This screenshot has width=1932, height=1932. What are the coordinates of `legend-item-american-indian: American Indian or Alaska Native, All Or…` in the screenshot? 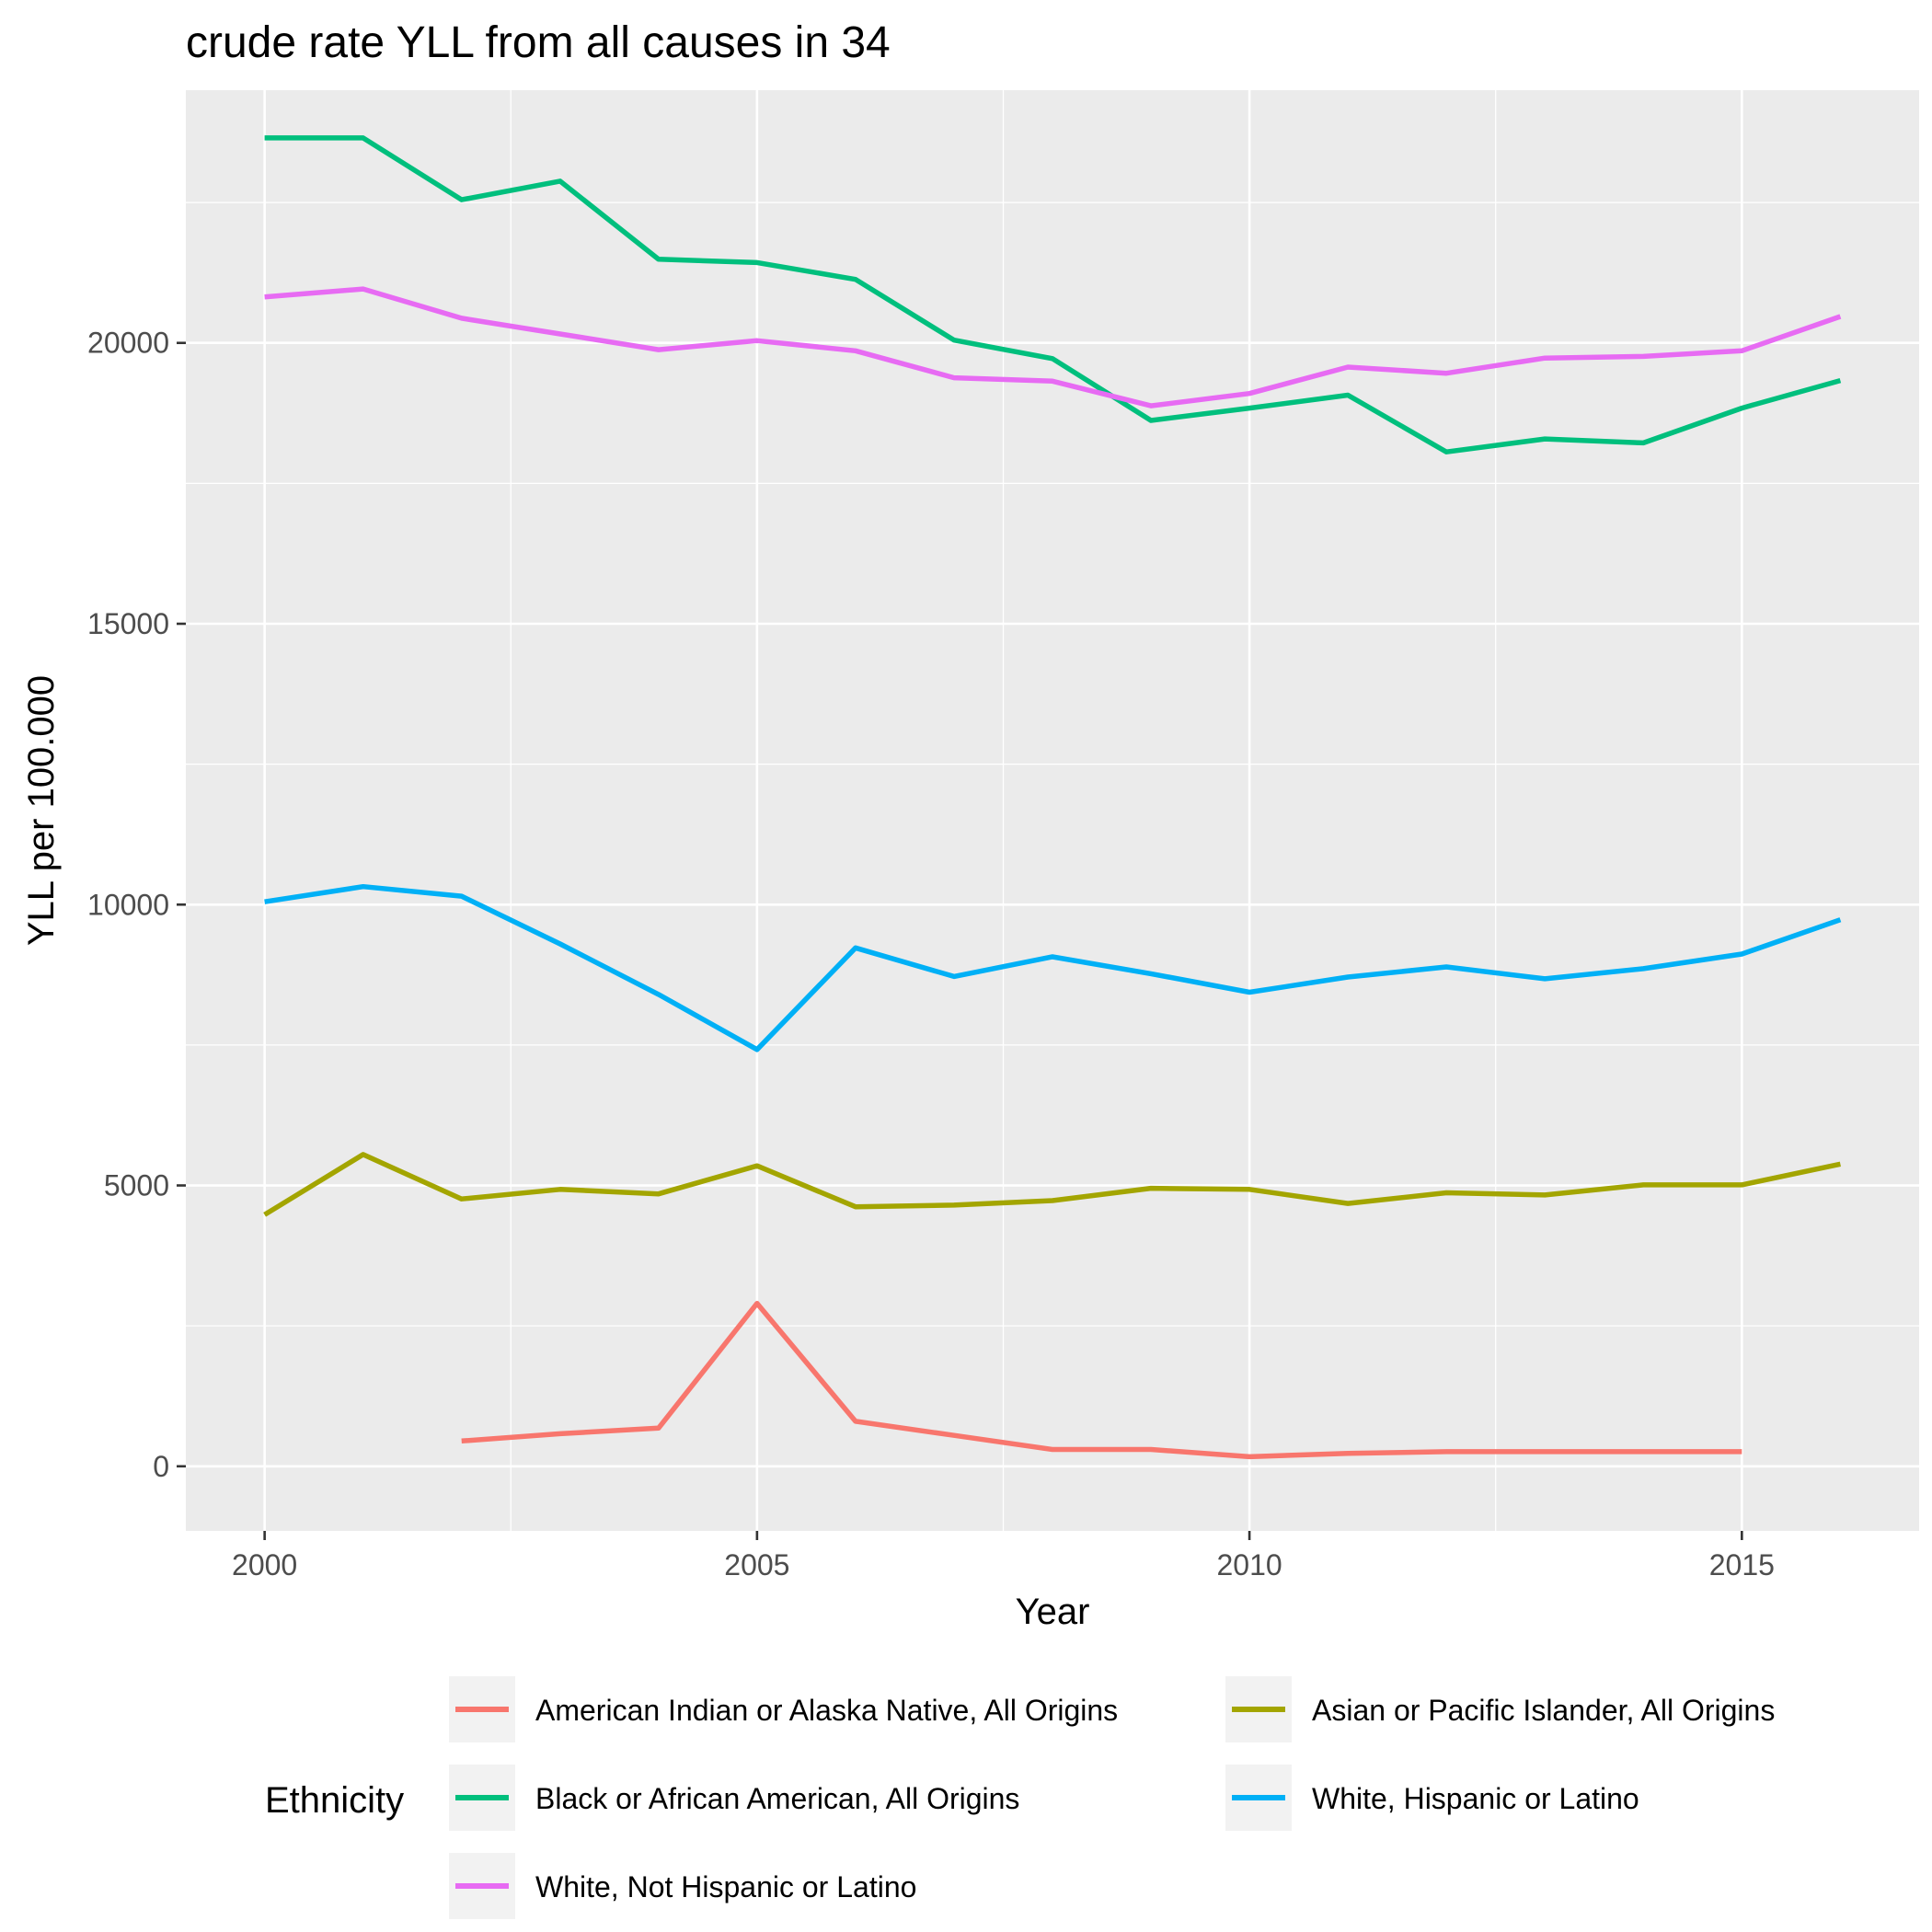 It's located at (783, 1709).